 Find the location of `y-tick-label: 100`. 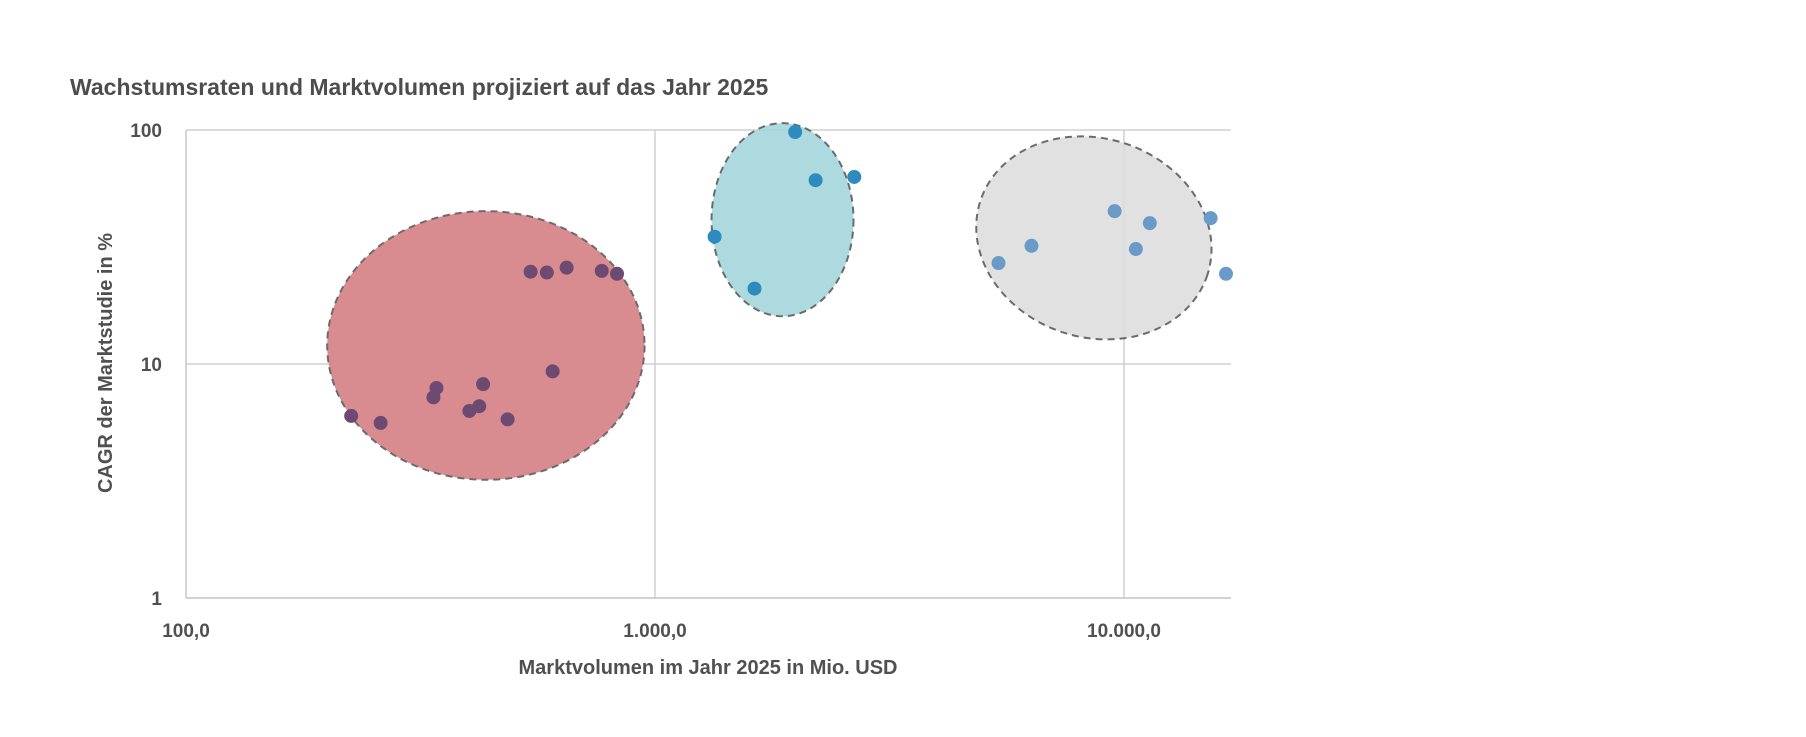

y-tick-label: 100 is located at coordinates (146, 131).